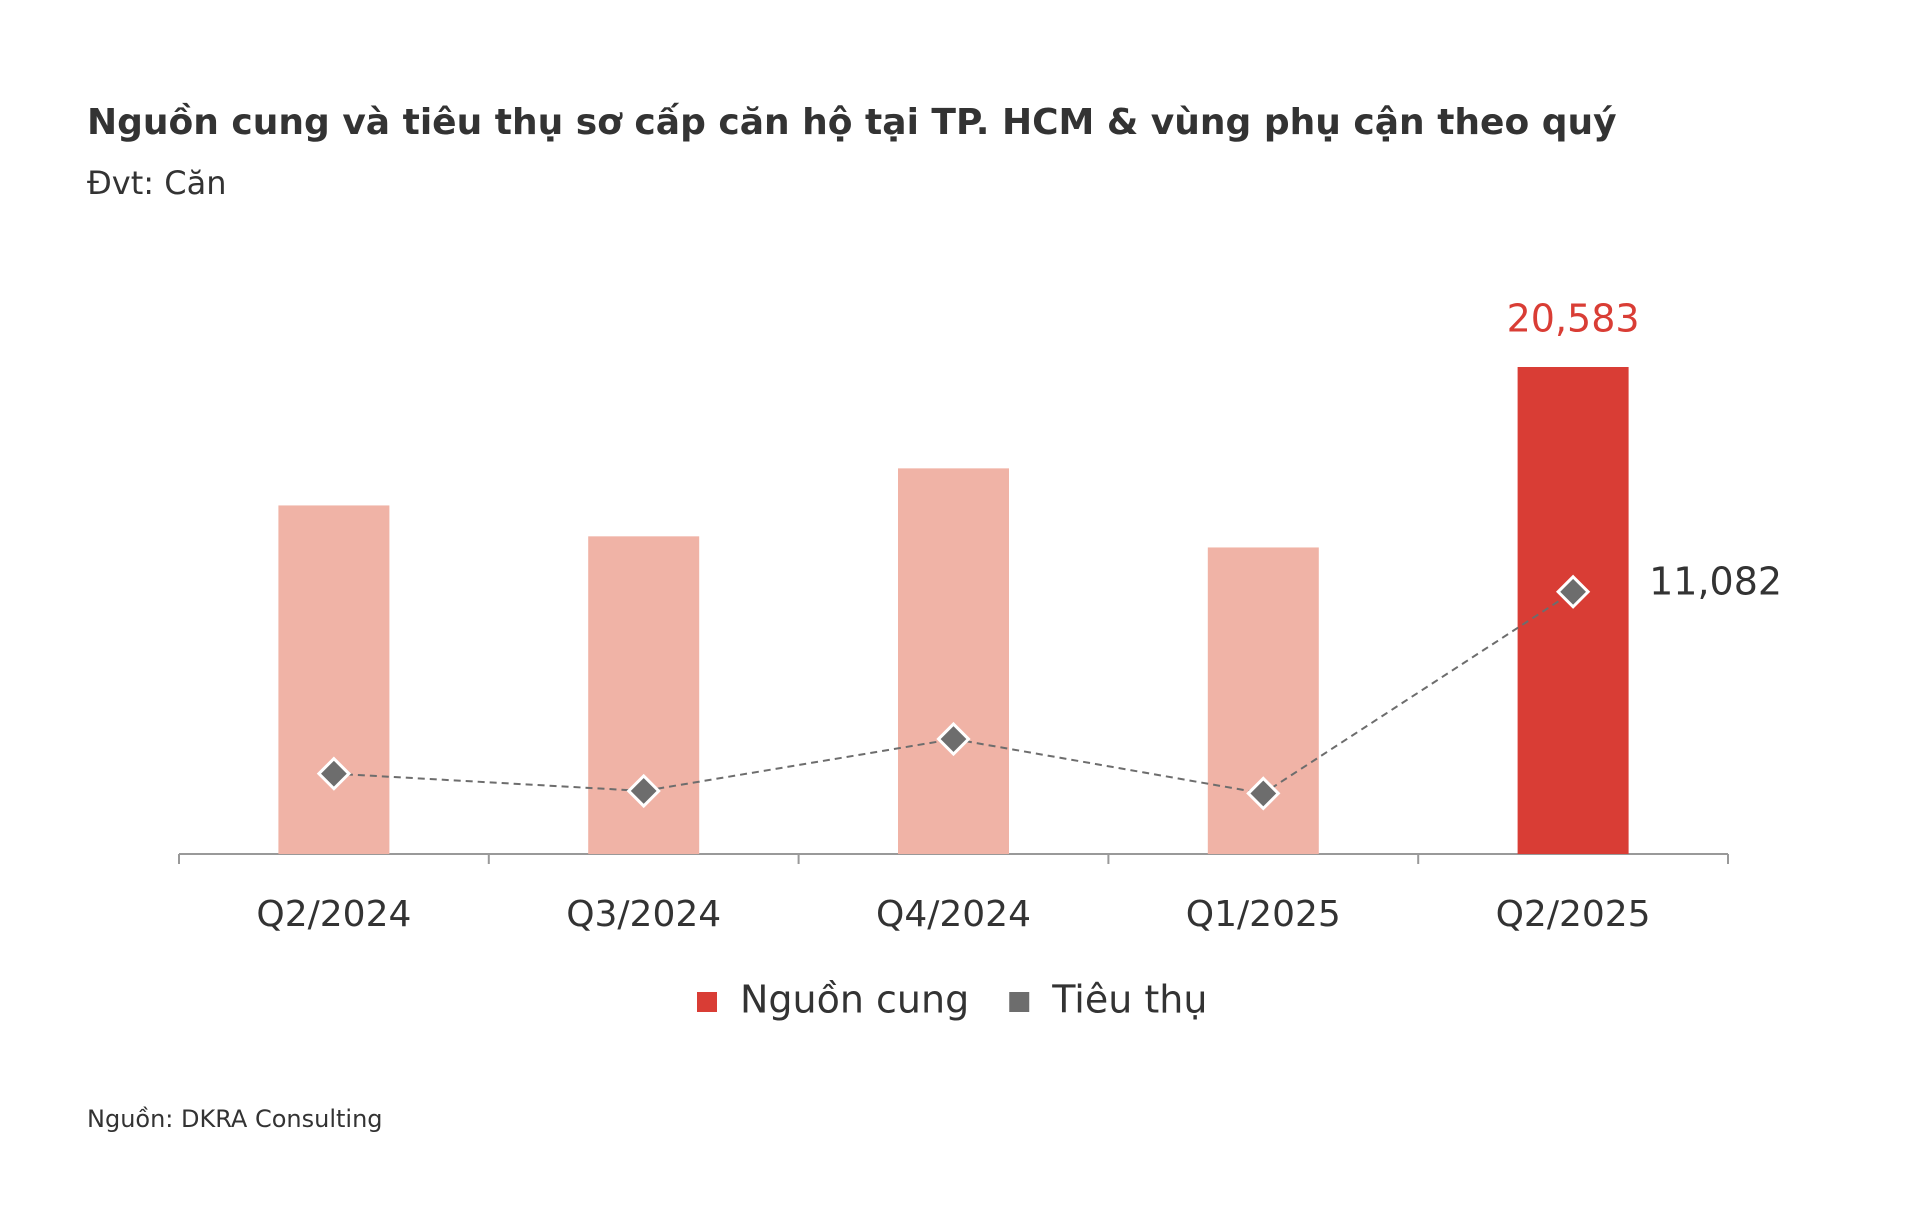  Describe the element at coordinates (1263, 914) in the screenshot. I see `x-tick-label: Q1/2025` at that location.